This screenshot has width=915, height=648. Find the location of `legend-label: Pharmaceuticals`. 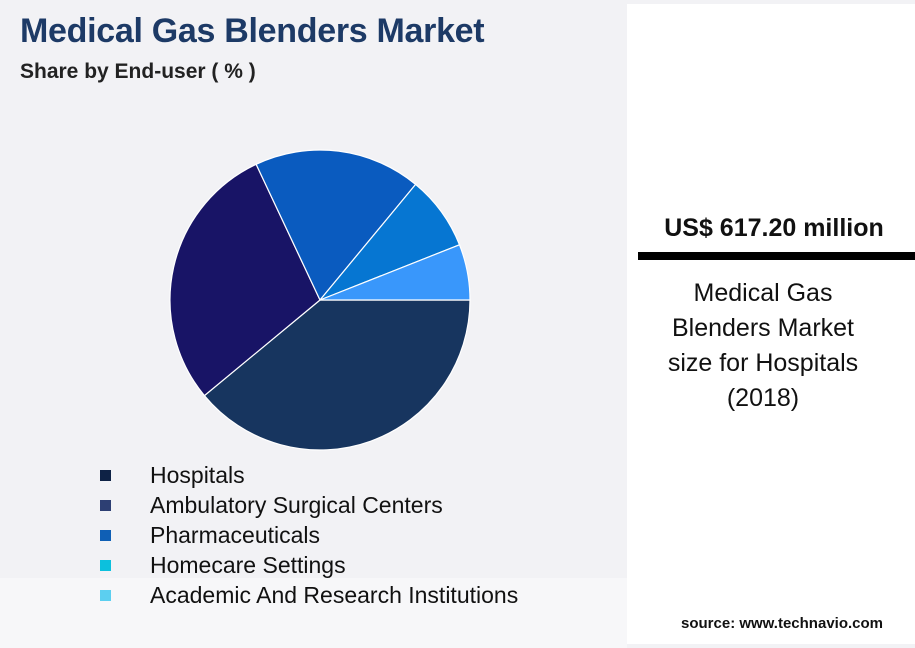

legend-label: Pharmaceuticals is located at coordinates (235, 535).